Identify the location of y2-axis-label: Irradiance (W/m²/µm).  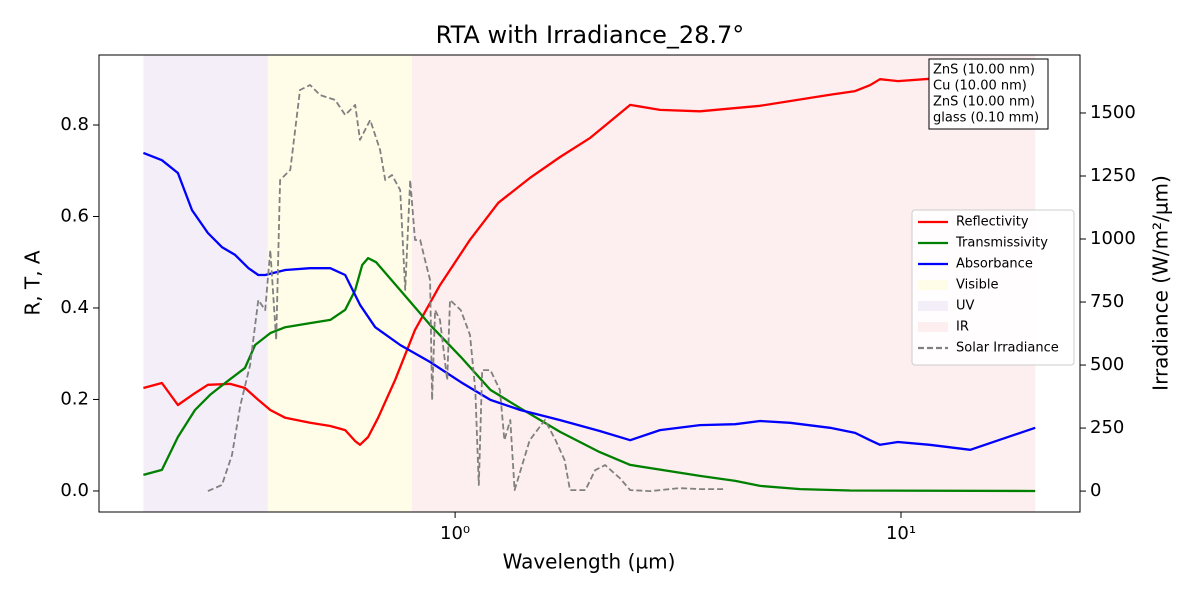
(1161, 283).